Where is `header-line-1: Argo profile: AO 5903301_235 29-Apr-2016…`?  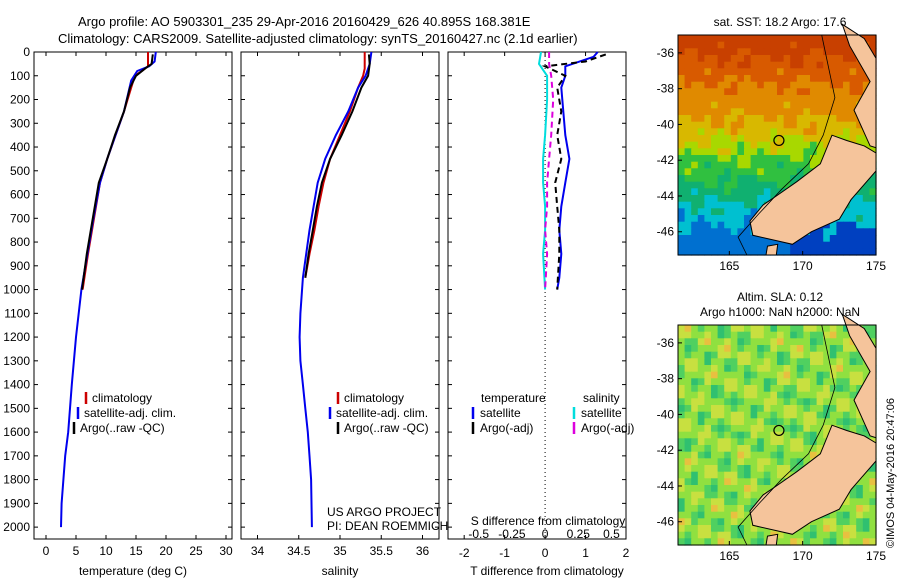 header-line-1: Argo profile: AO 5903301_235 29-Apr-2016… is located at coordinates (304, 21).